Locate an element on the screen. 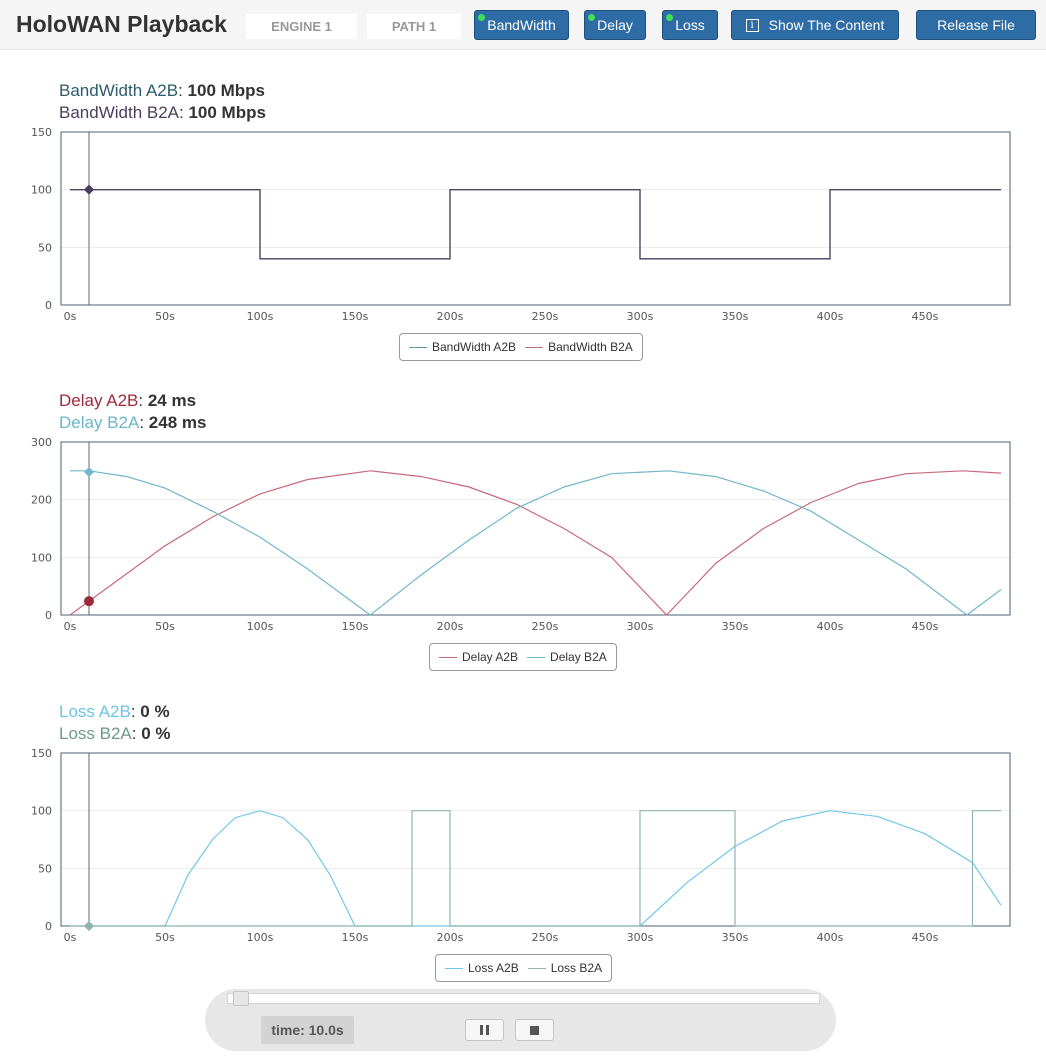 This screenshot has width=1046, height=1059. legend-label: Delay A2B is located at coordinates (490, 657).